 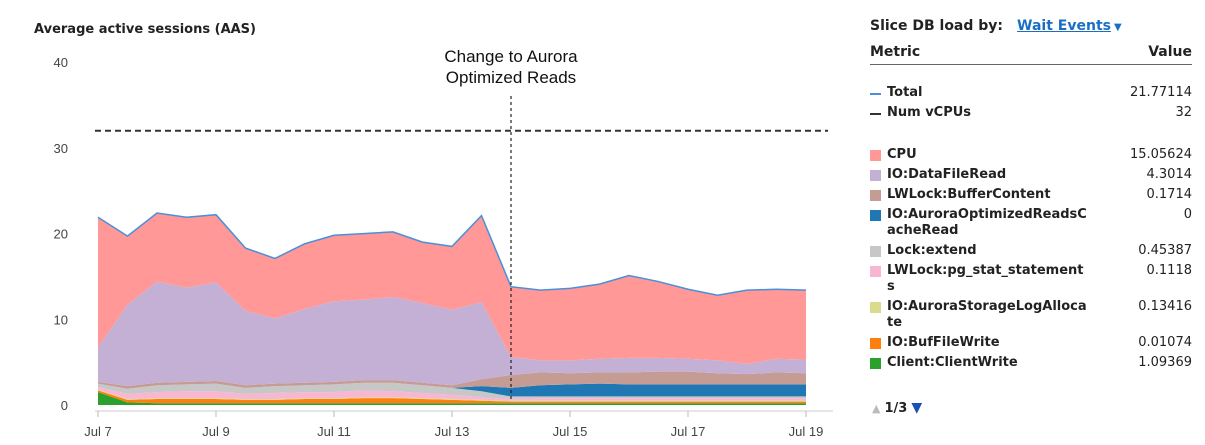 I want to click on legend-row: IO:DataFileRead 4.3014, so click(x=1031, y=175).